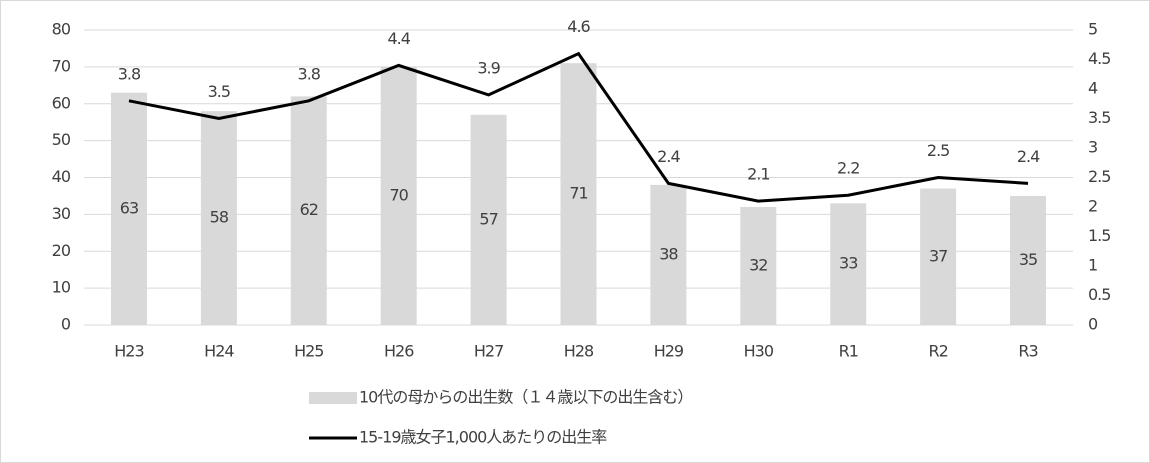 The image size is (1150, 463). Describe the element at coordinates (128, 351) in the screenshot. I see `x-tick-label: H23` at that location.